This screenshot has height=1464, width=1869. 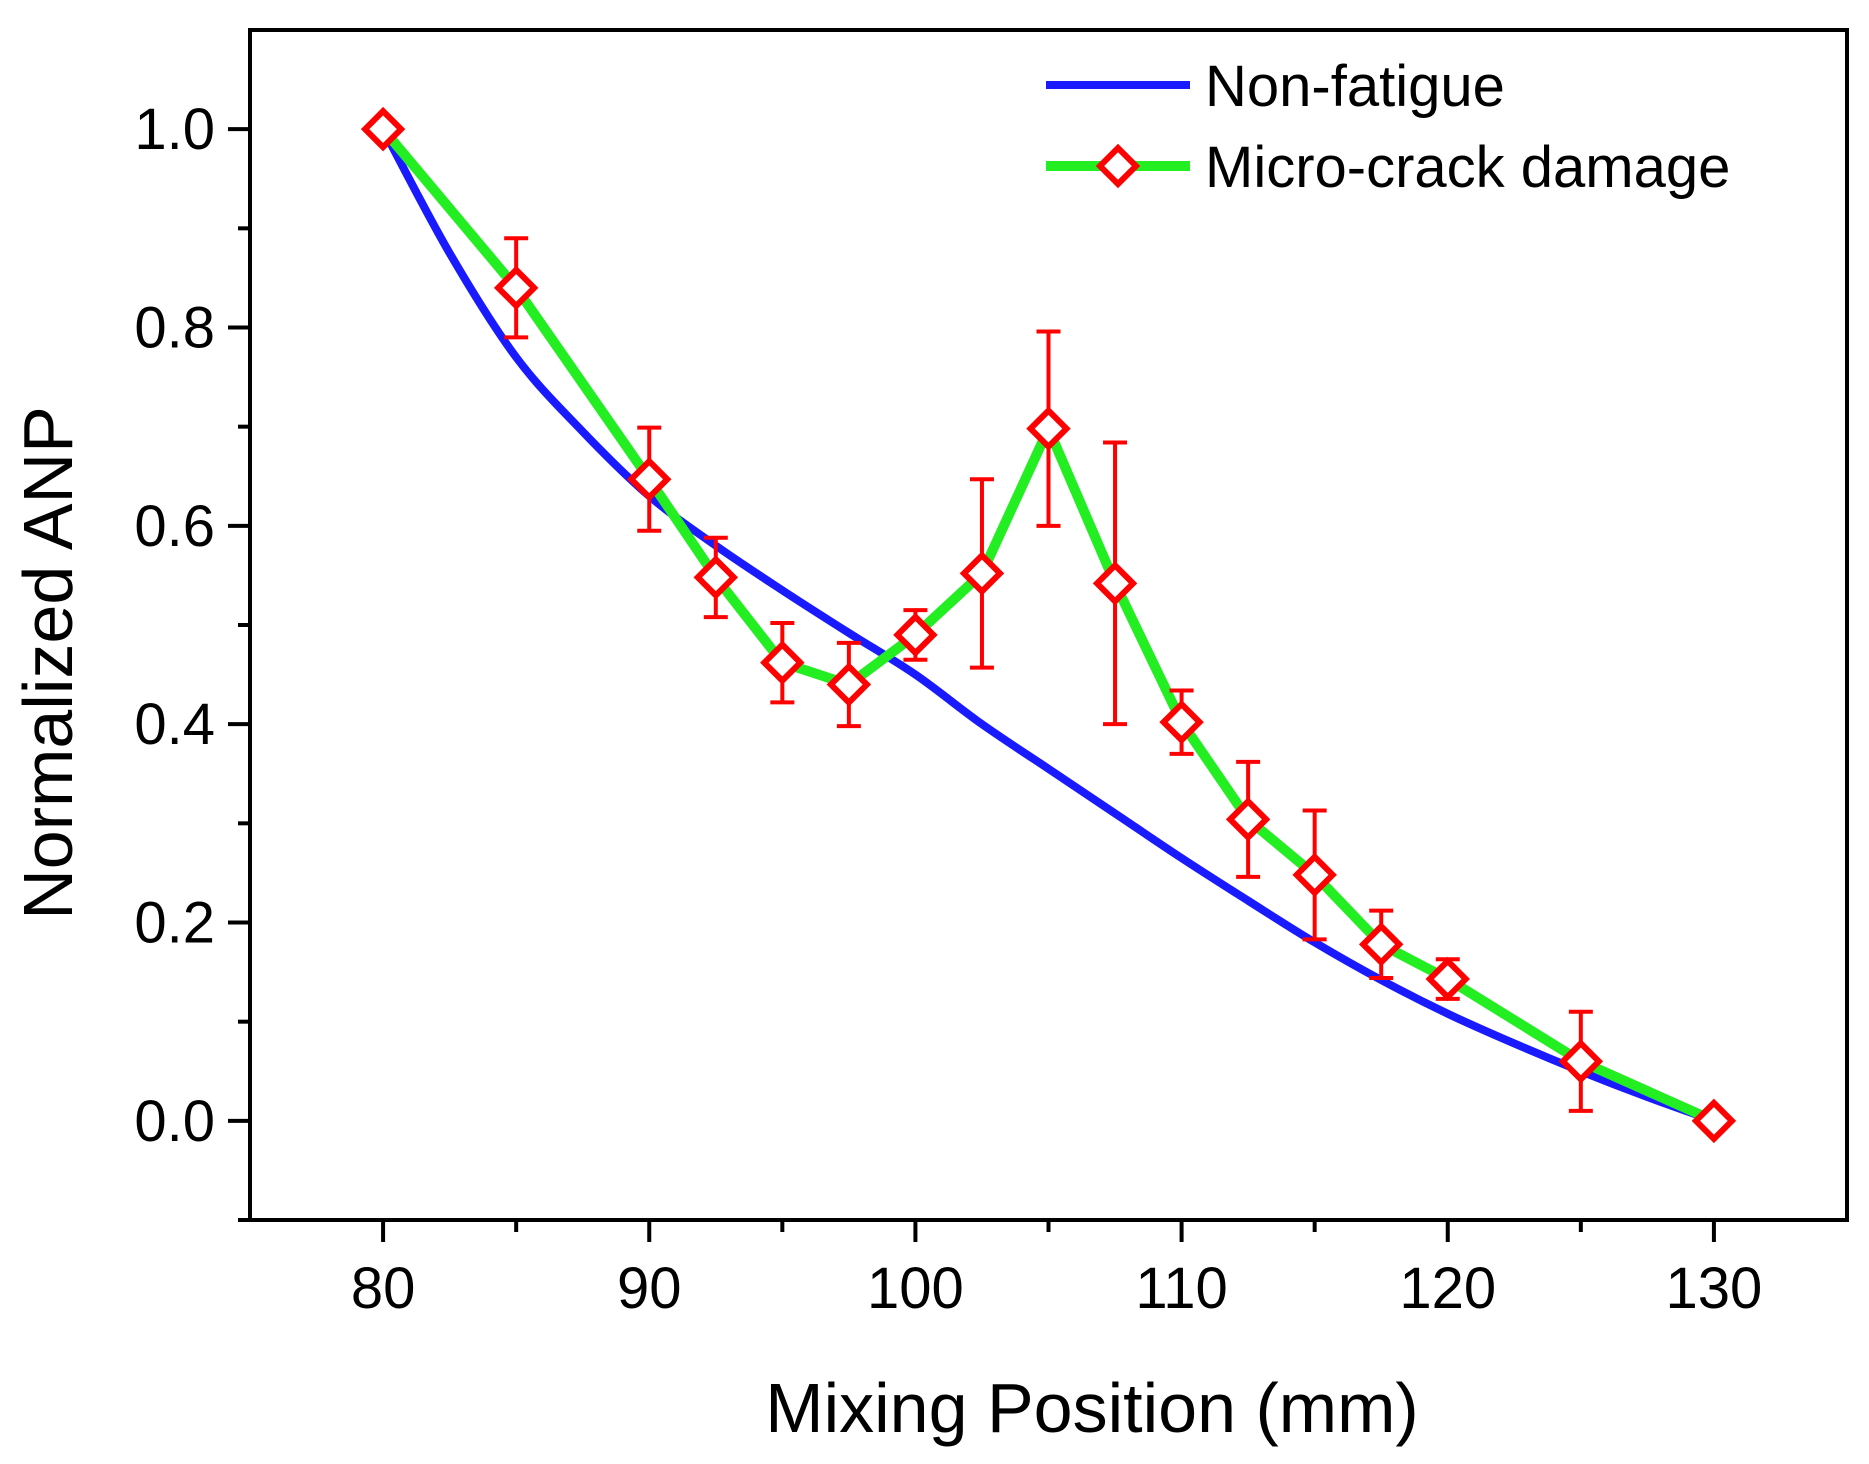 I want to click on x-tick-label: 100, so click(x=915, y=1288).